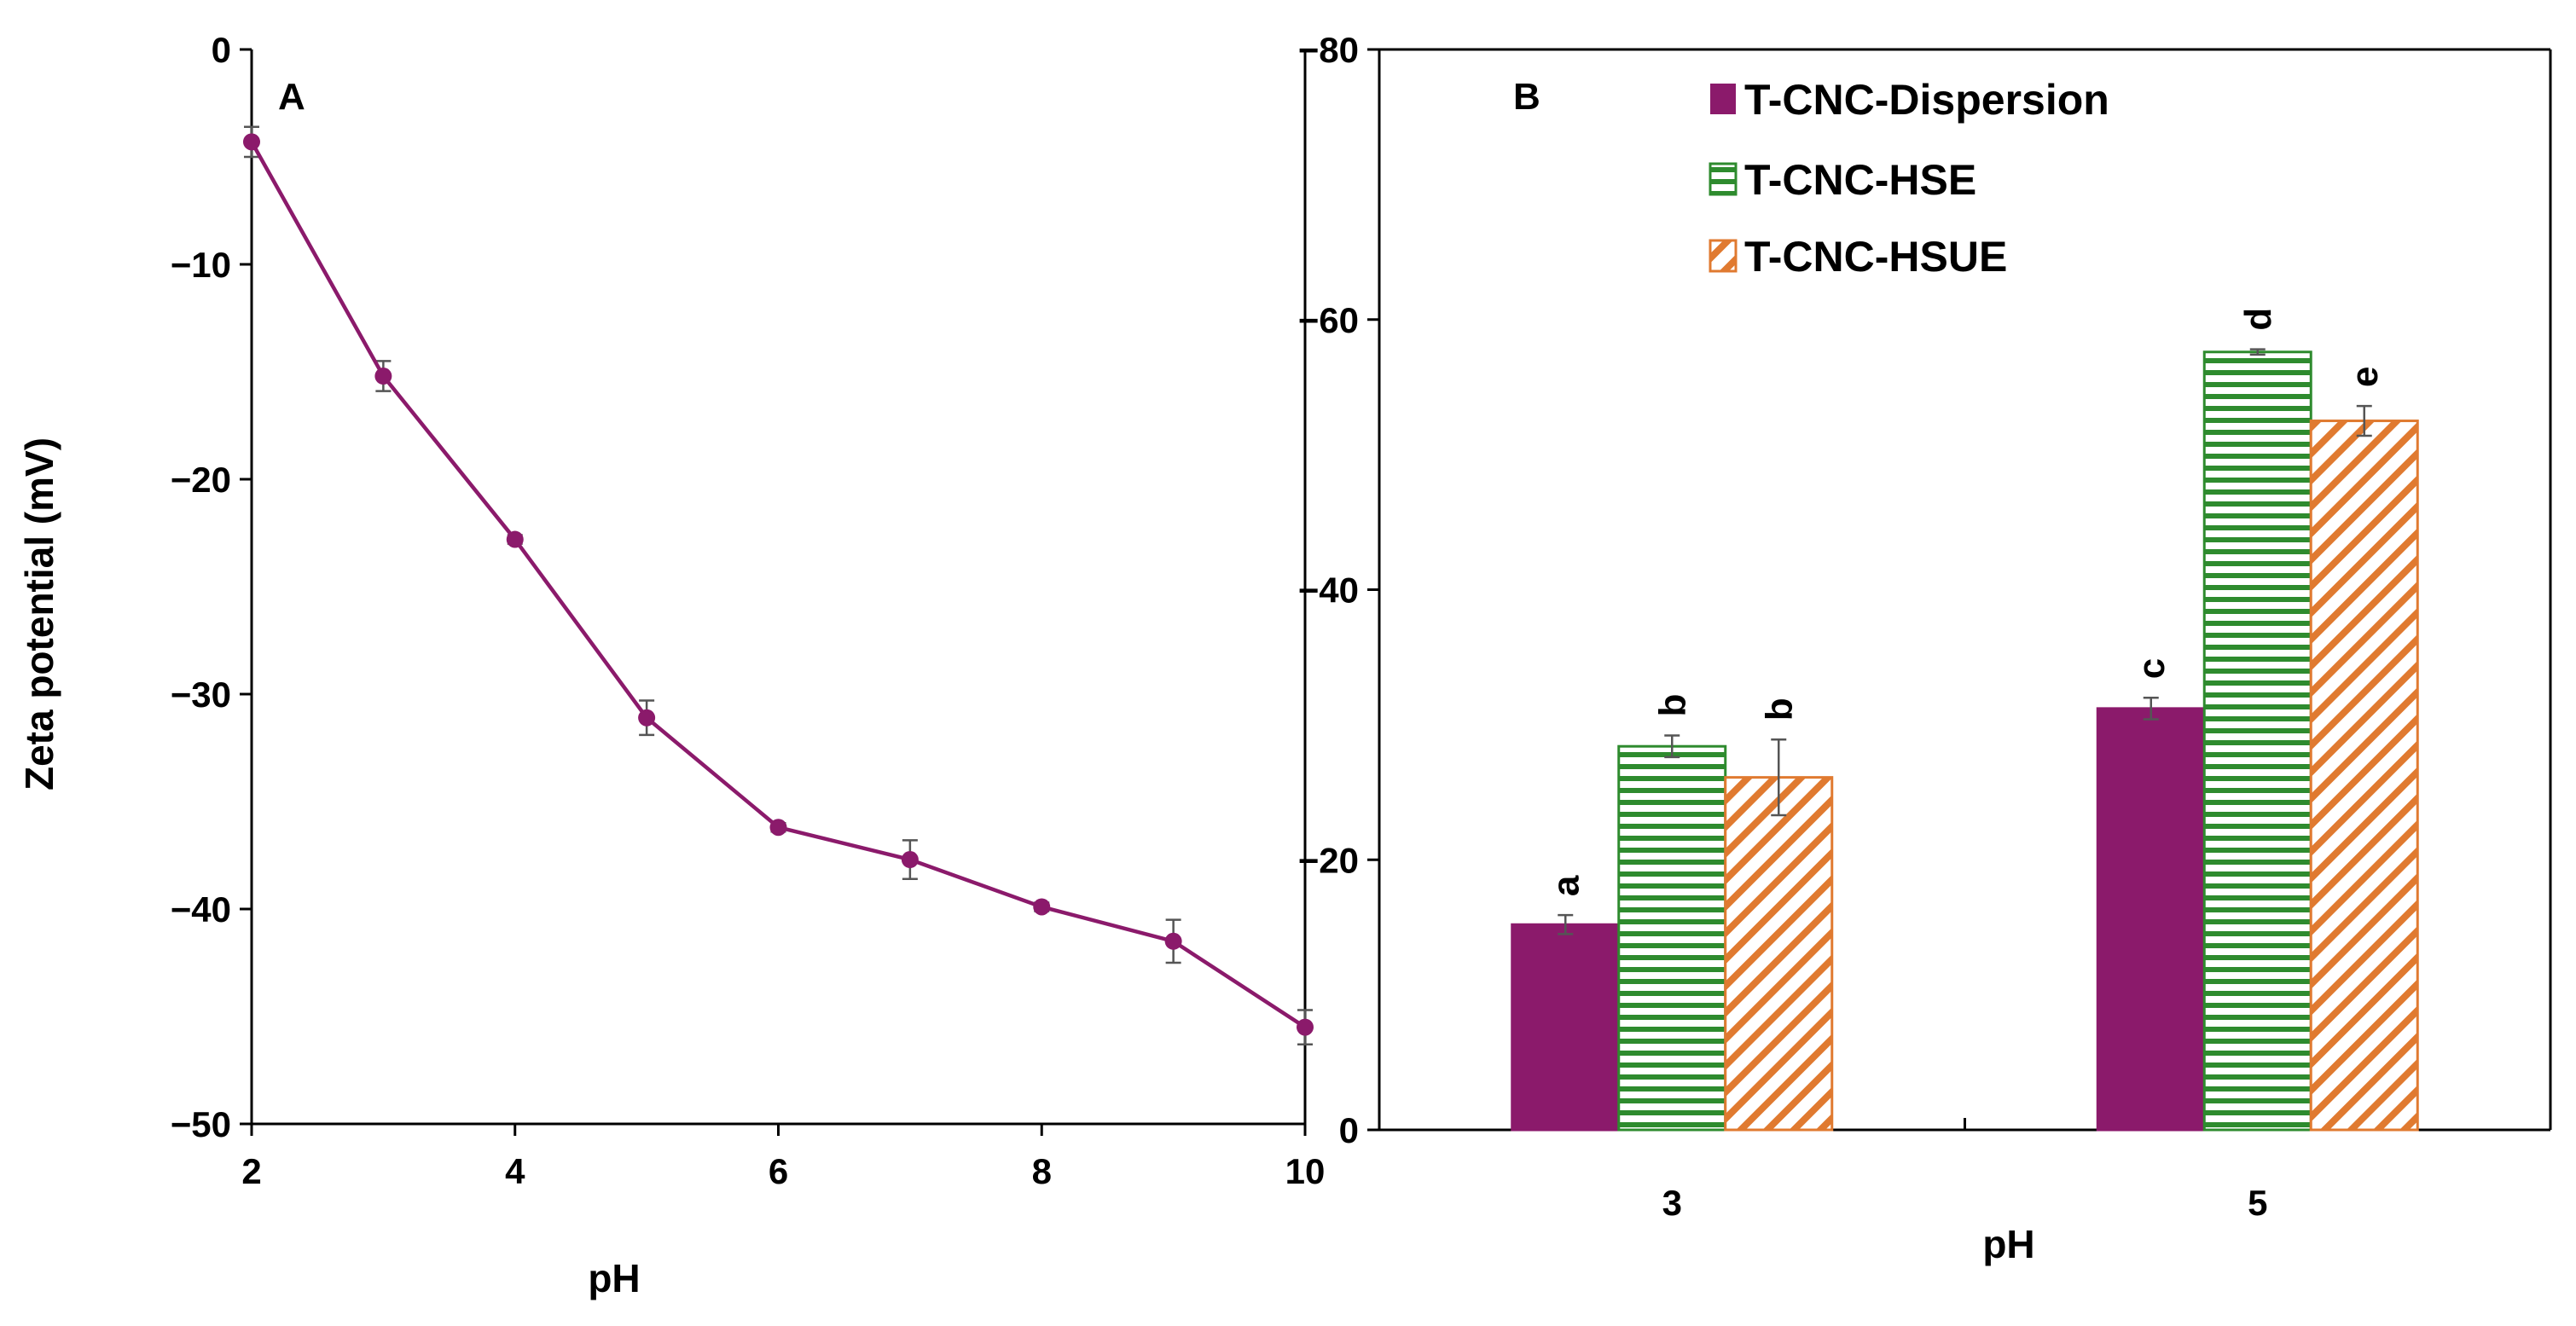 This screenshot has width=2576, height=1326. Describe the element at coordinates (2008, 1244) in the screenshot. I see `panel-b-x-axis-label: pH` at that location.